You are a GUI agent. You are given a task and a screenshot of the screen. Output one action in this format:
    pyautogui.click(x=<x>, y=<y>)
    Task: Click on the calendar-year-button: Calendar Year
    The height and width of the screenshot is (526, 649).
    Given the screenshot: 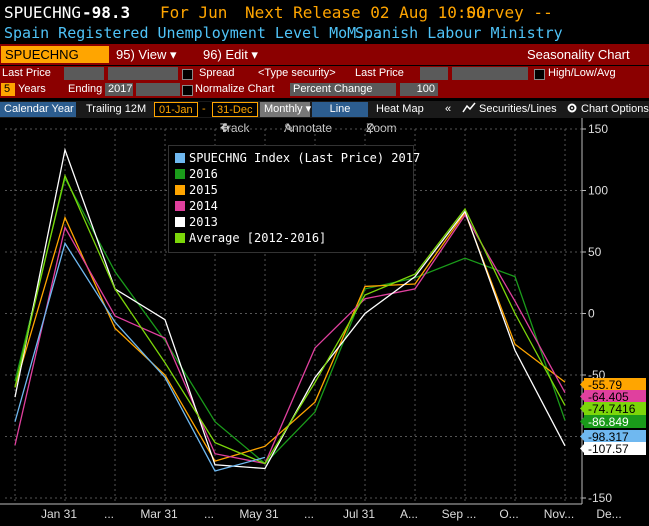 What is the action you would take?
    pyautogui.click(x=38, y=109)
    